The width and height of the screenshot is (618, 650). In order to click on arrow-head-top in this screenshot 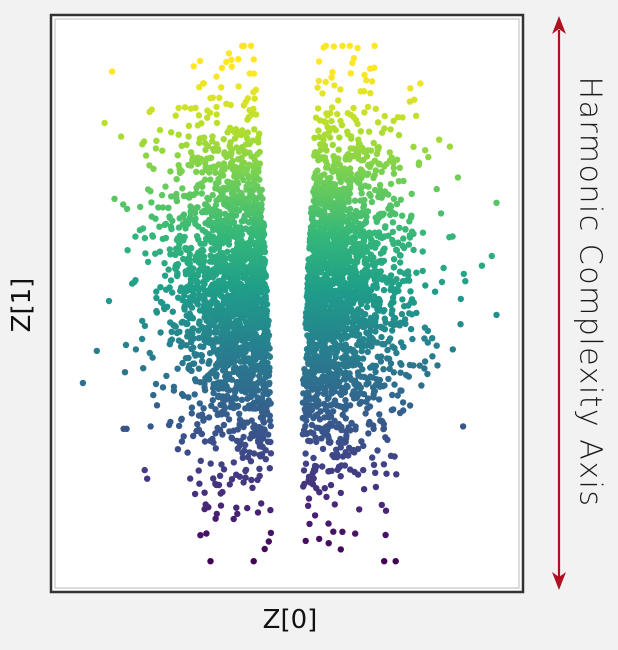, I will do `click(559, 25)`.